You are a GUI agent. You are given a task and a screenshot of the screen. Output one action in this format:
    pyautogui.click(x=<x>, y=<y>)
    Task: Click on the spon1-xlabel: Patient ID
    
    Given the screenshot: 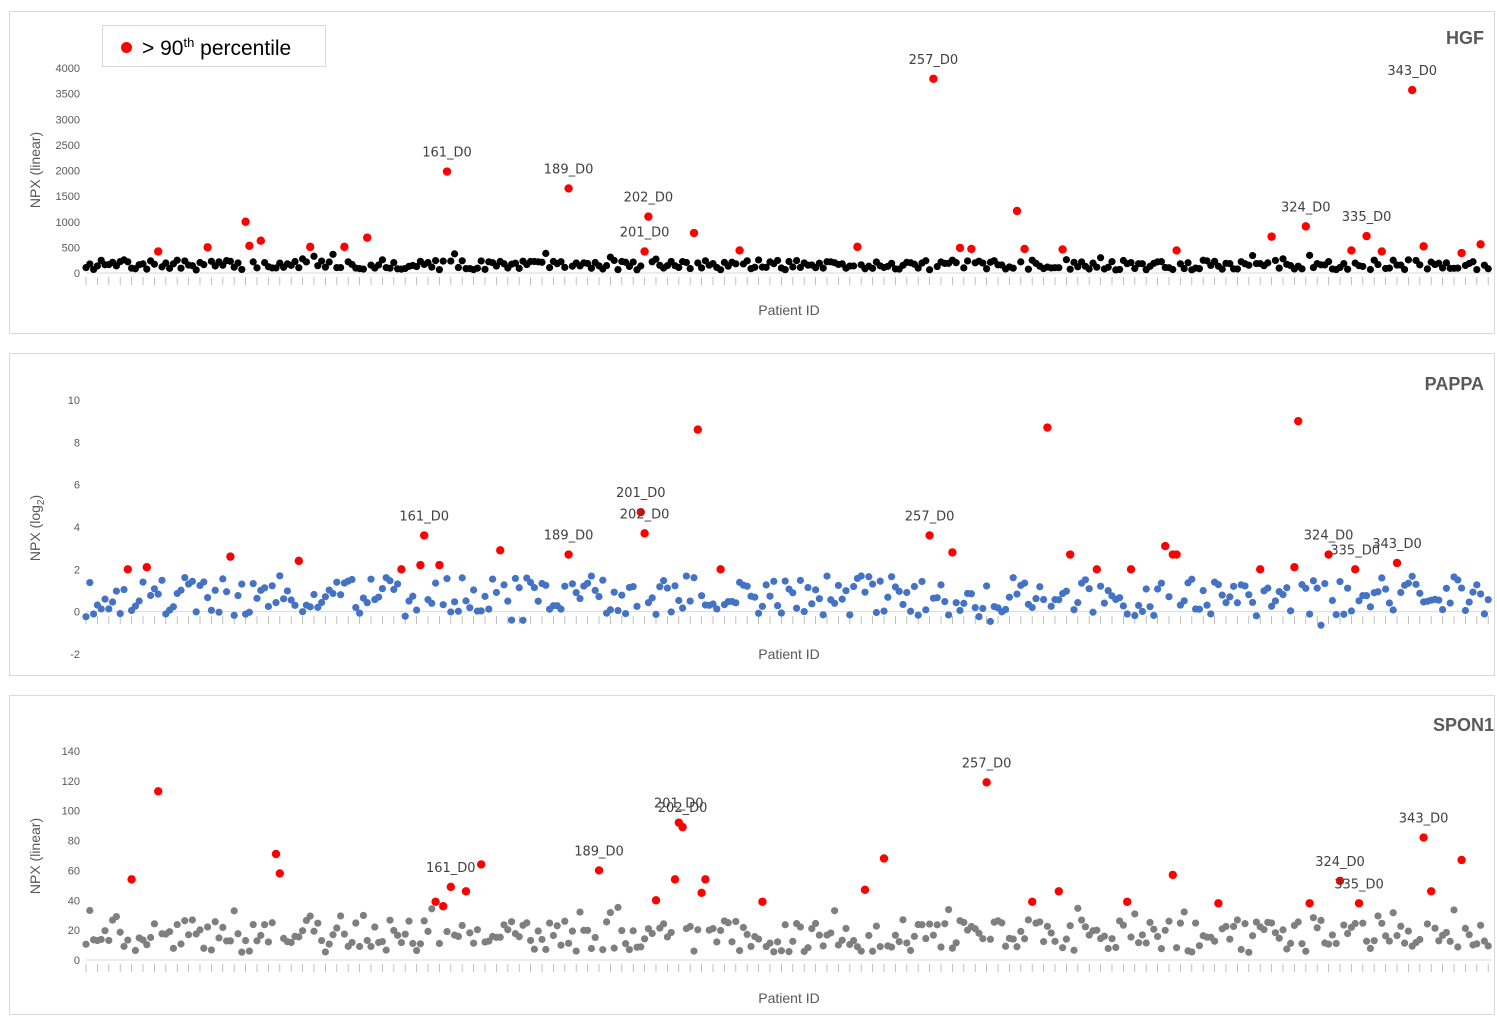 What is the action you would take?
    pyautogui.click(x=788, y=998)
    